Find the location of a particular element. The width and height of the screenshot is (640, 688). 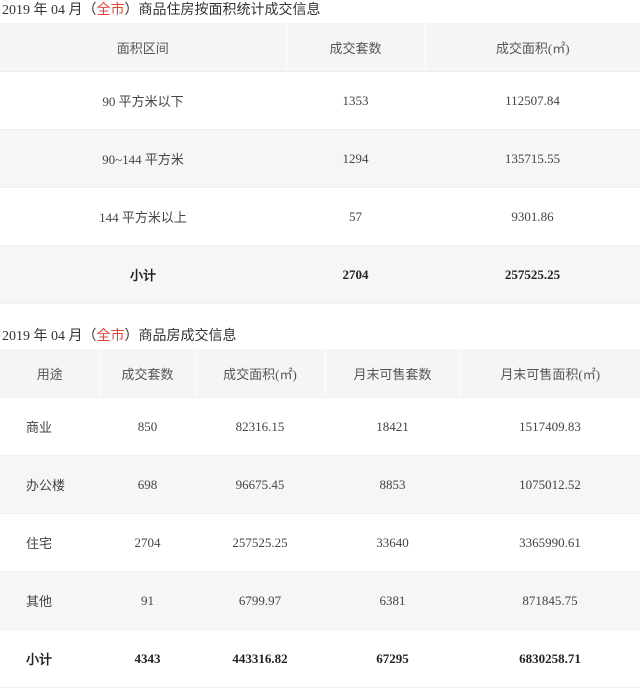

cell-deal-area: 257525.25 is located at coordinates (260, 542).